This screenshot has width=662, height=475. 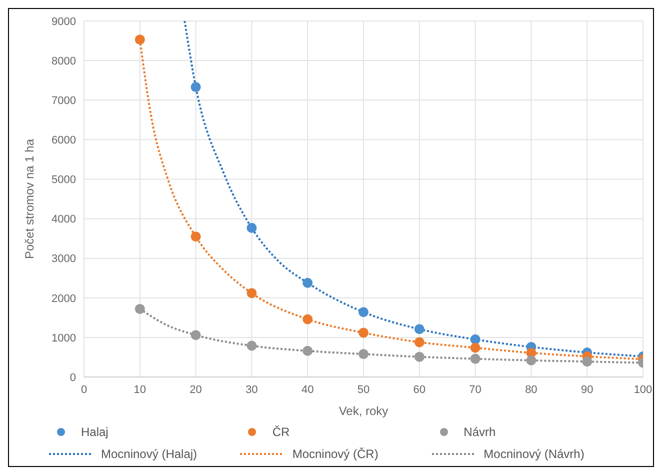 I want to click on y-tick-label: 5000, so click(x=64, y=180).